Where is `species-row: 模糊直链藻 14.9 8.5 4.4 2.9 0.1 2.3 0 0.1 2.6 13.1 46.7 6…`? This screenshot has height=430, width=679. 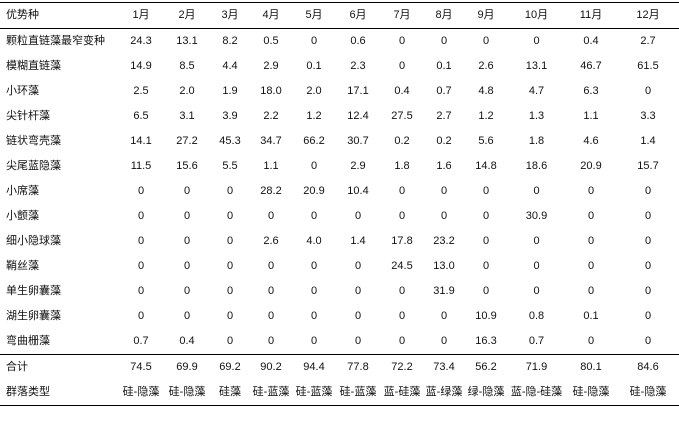
species-row: 模糊直链藻 14.9 8.5 4.4 2.9 0.1 2.3 0 0.1 2.6 13.1 46.7 6… is located at coordinates (339, 66).